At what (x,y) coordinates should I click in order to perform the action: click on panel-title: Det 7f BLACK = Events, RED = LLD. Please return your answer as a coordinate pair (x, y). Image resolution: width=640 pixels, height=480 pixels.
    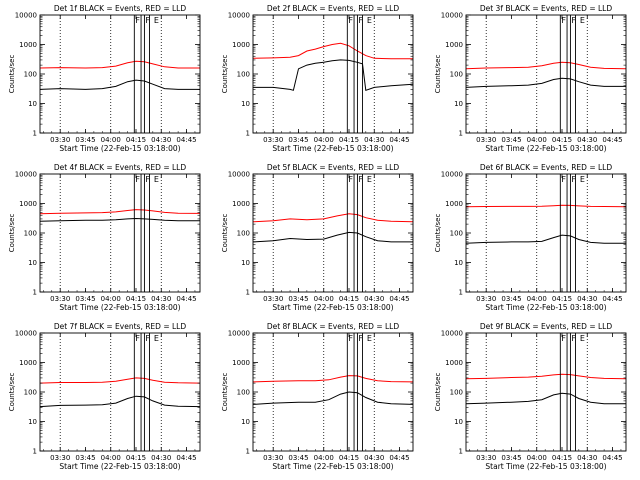
    Looking at the image, I should click on (120, 326).